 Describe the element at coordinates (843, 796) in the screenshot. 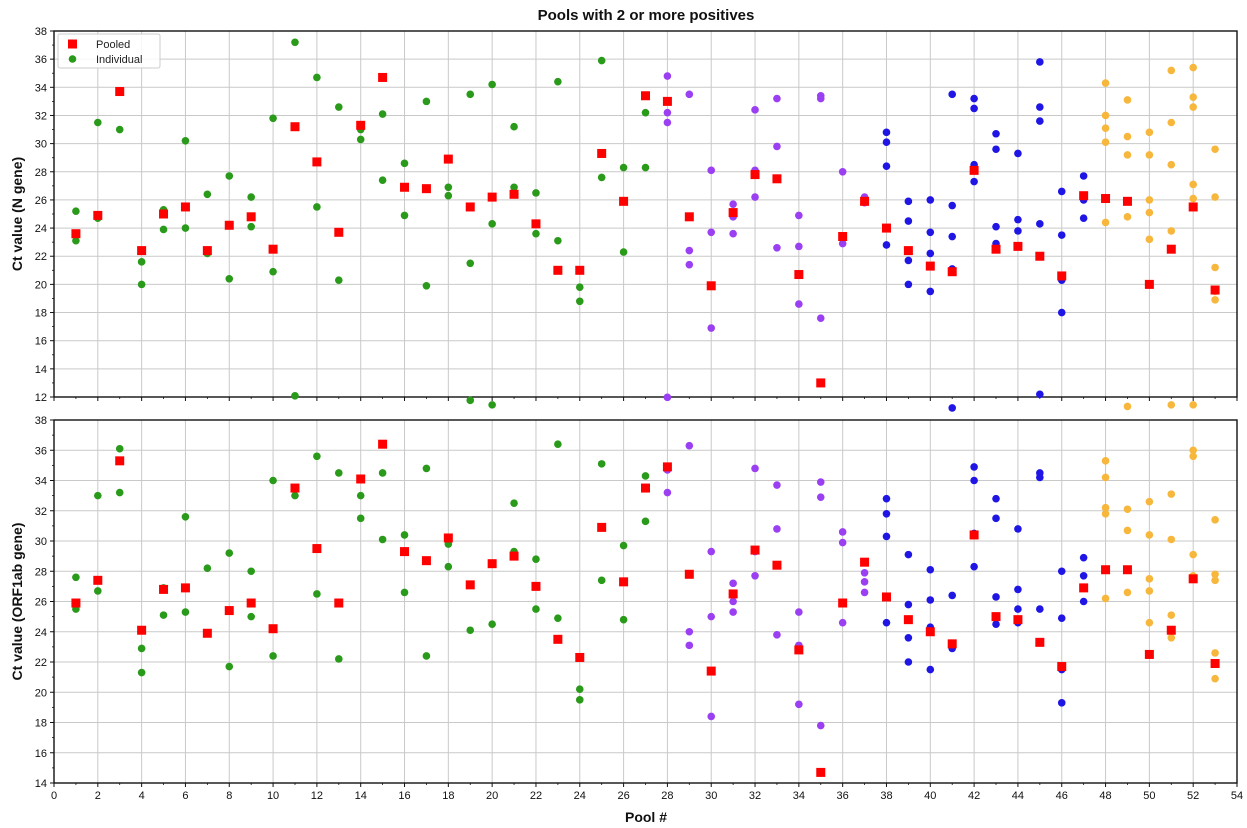

I see `x-tick-label: 36` at that location.